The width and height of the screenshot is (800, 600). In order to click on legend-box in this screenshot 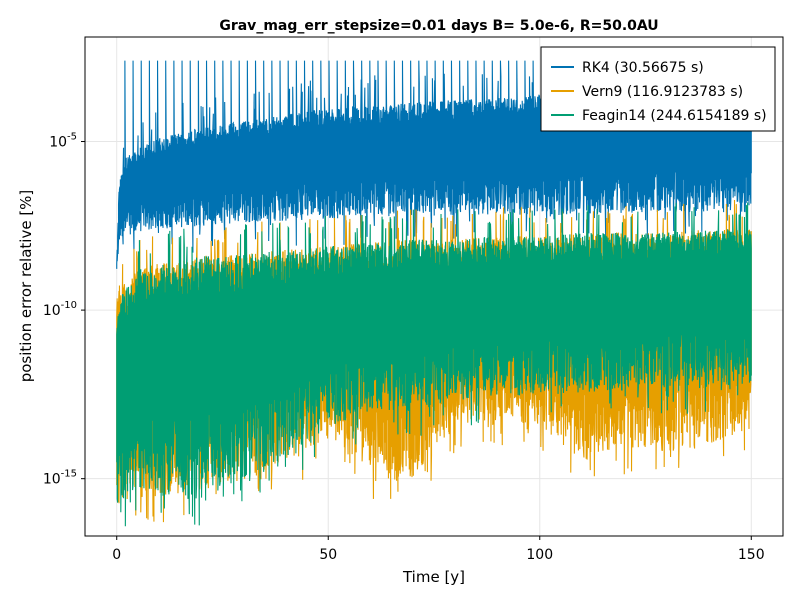, I will do `click(658, 89)`.